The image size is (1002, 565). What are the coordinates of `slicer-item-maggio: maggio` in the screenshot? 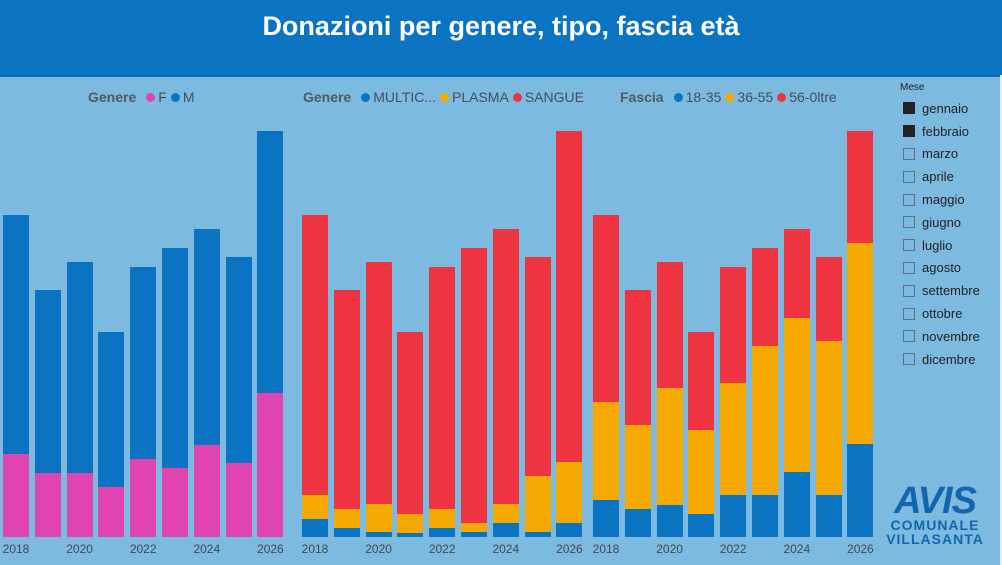 It's located at (950, 199).